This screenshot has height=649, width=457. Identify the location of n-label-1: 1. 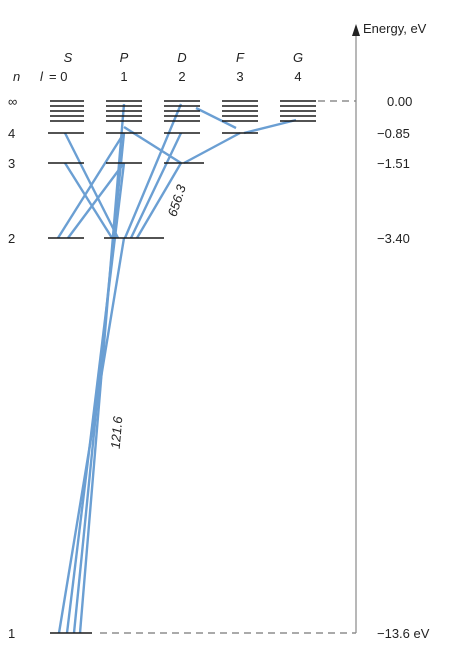
(11, 633).